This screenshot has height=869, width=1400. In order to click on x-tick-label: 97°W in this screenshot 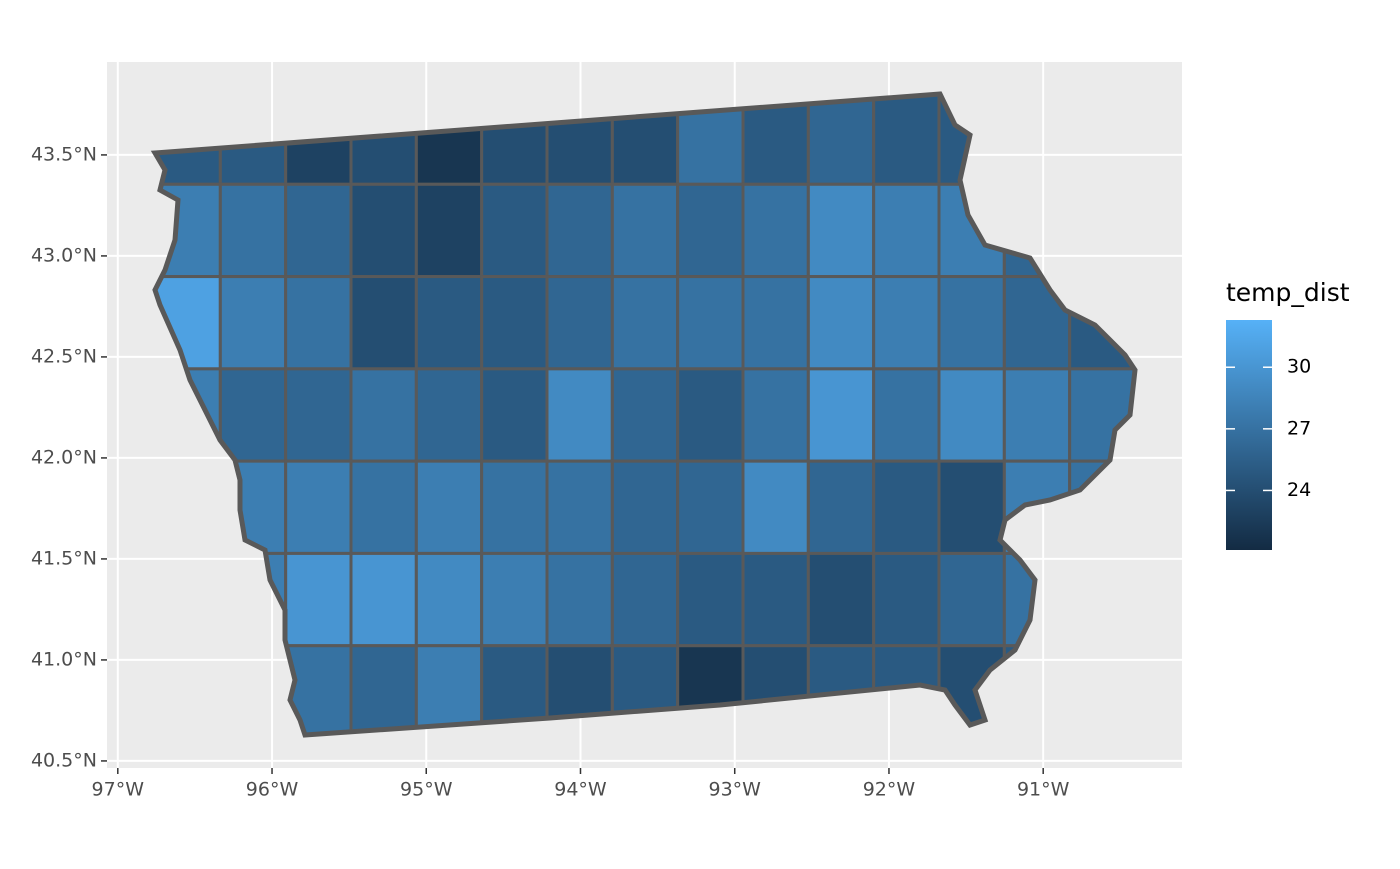, I will do `click(118, 790)`.